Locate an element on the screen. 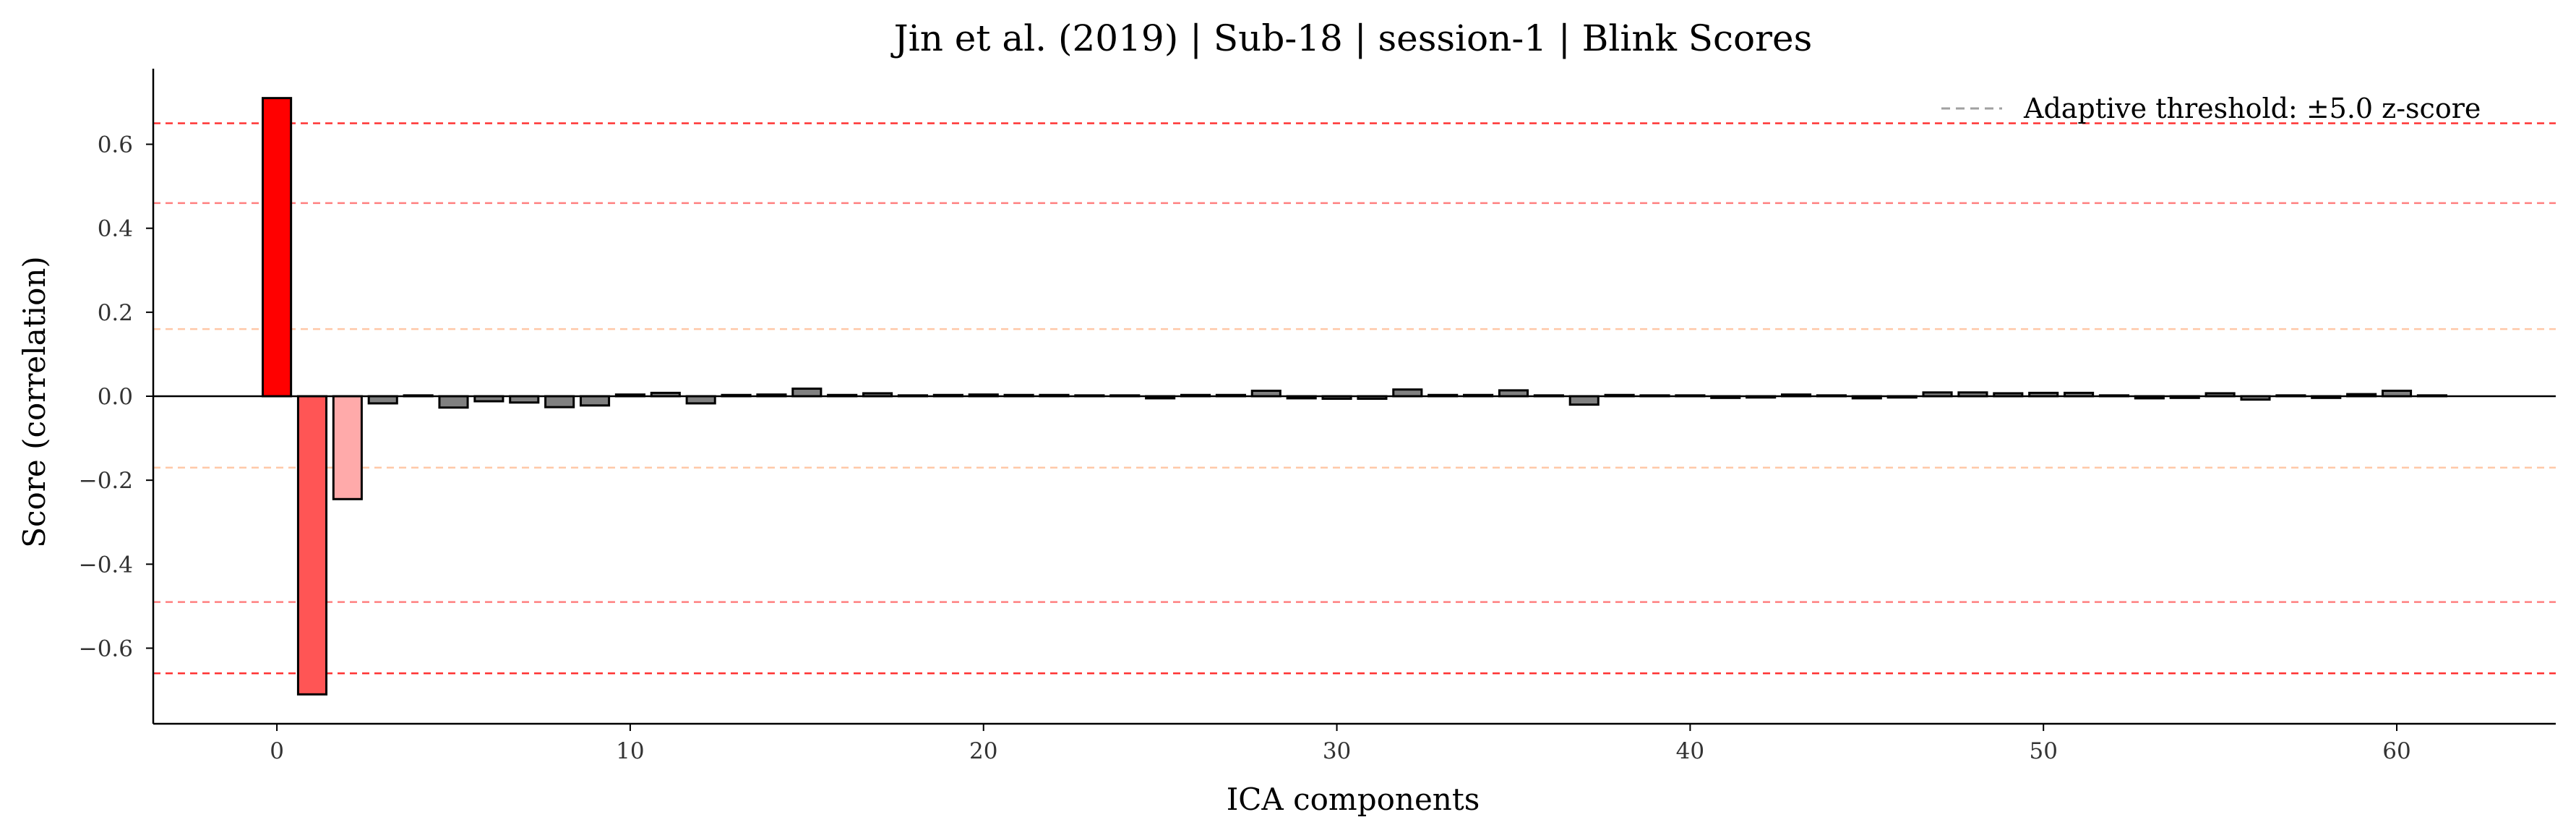  x-tick-label-10: 10 is located at coordinates (630, 751).